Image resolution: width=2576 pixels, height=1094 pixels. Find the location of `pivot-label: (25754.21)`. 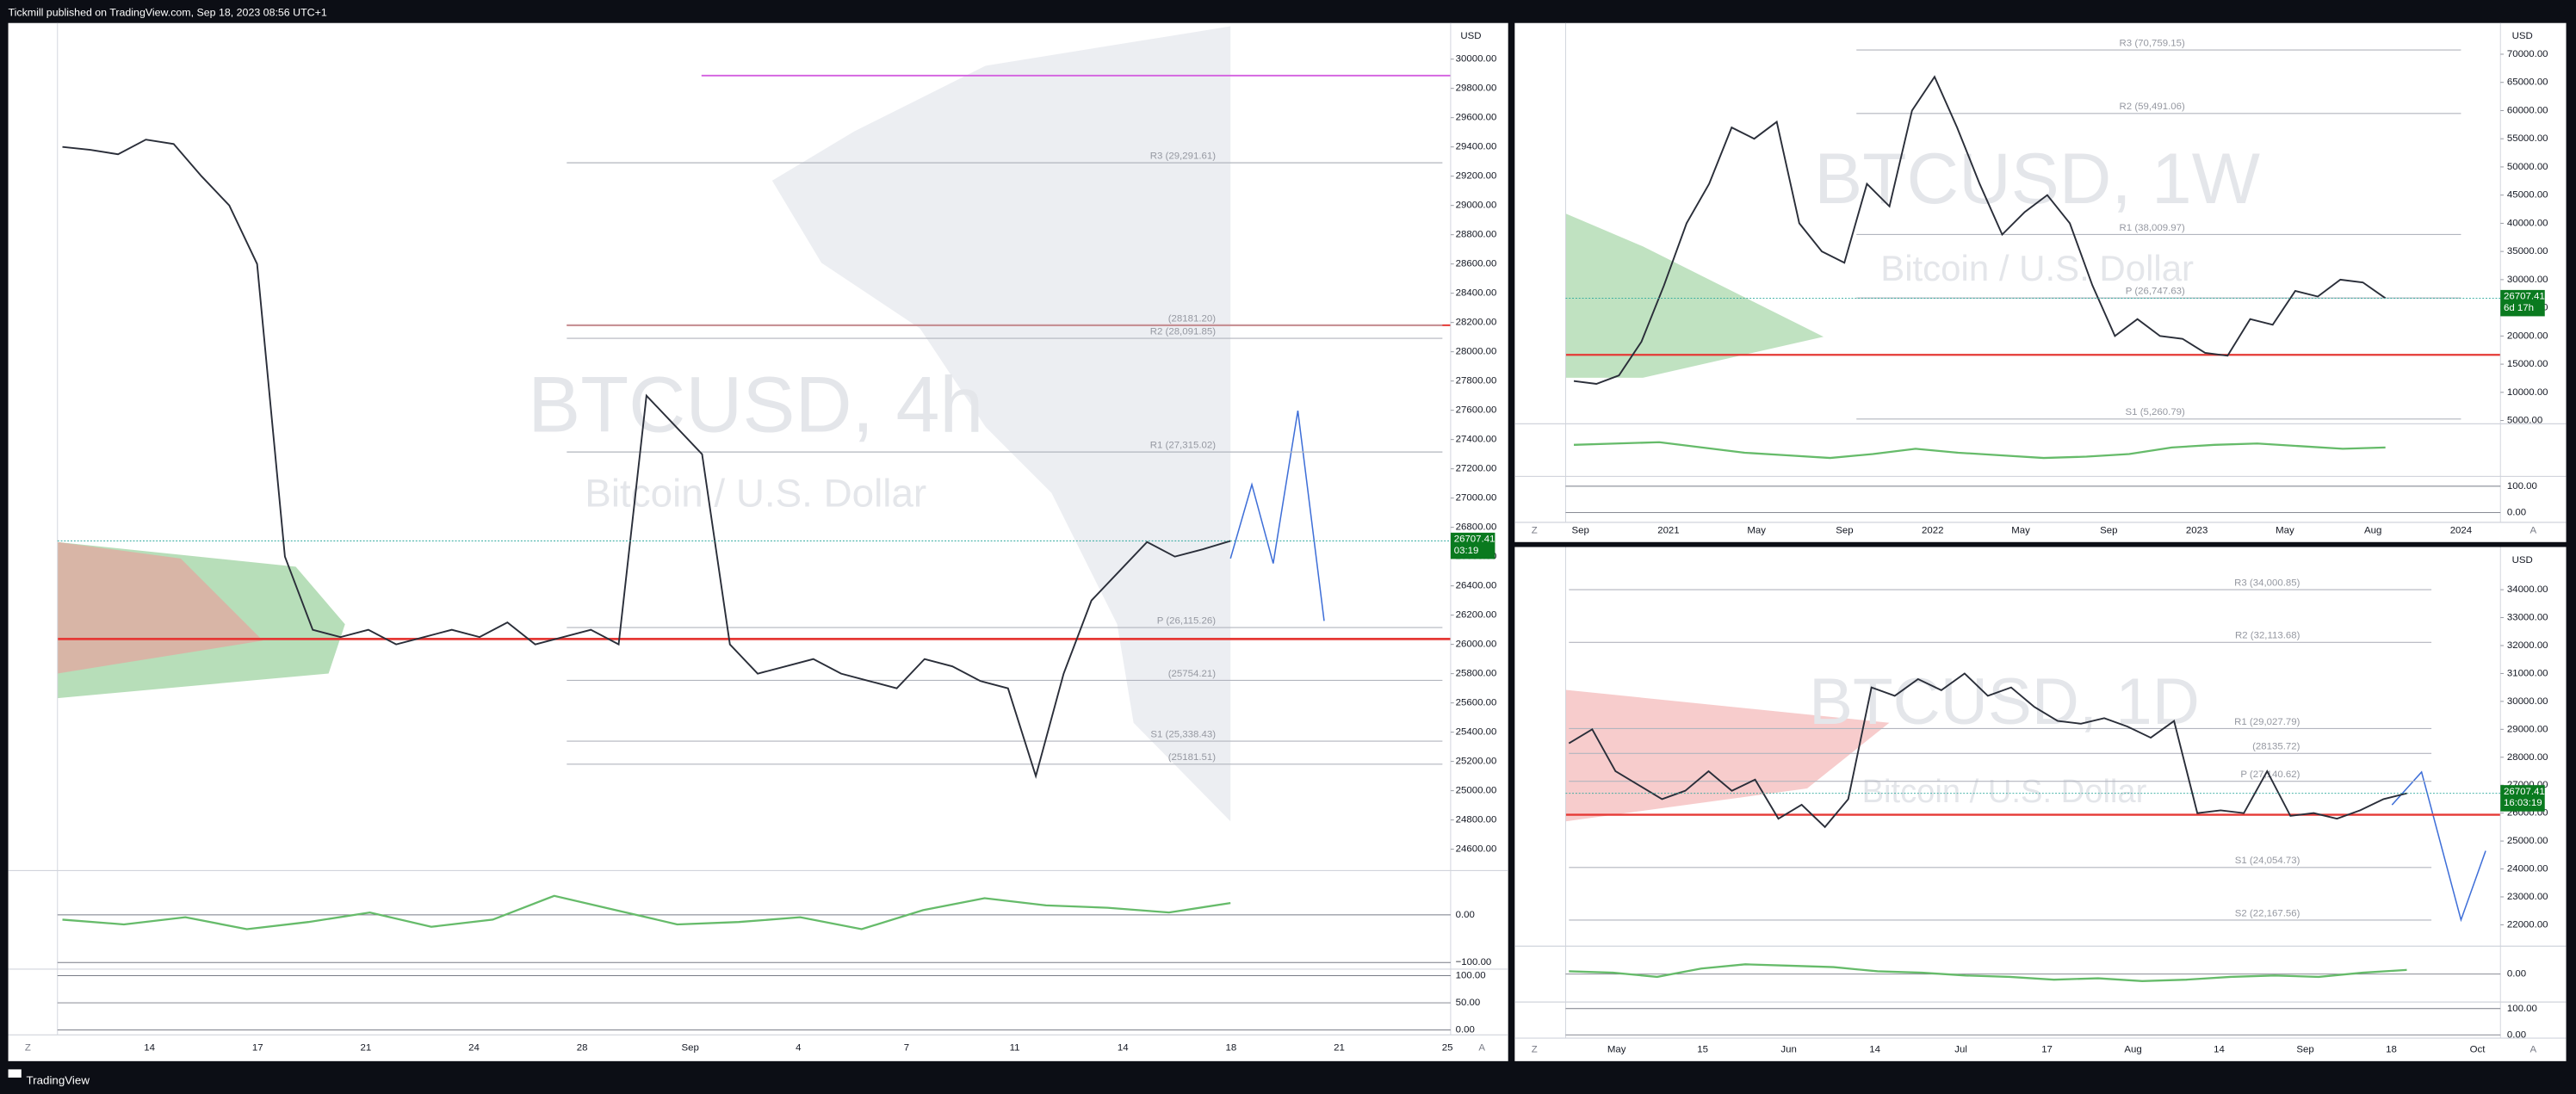

pivot-label: (25754.21) is located at coordinates (1192, 674).